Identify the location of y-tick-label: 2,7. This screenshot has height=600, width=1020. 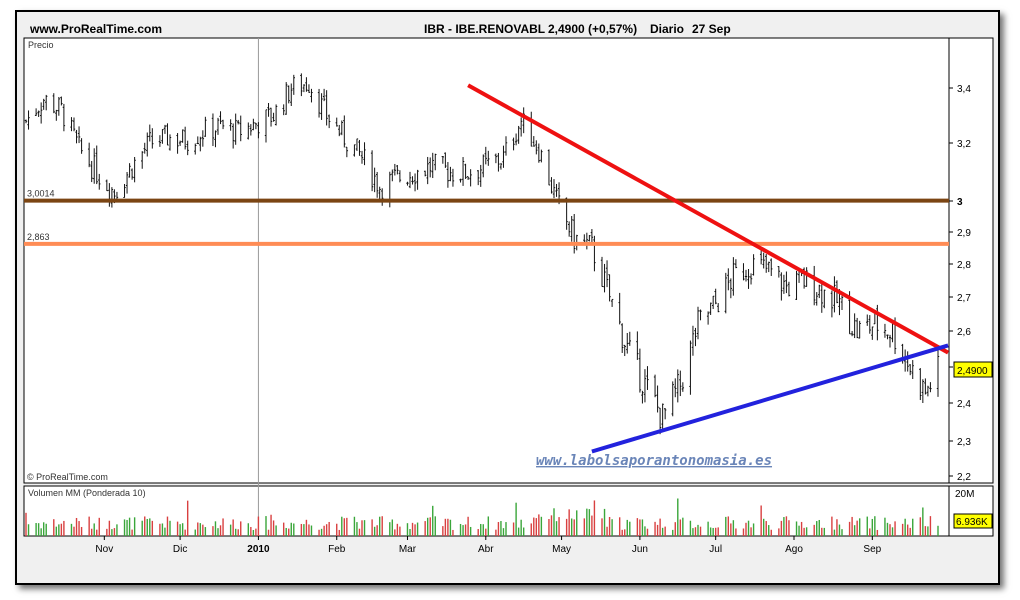
(964, 298).